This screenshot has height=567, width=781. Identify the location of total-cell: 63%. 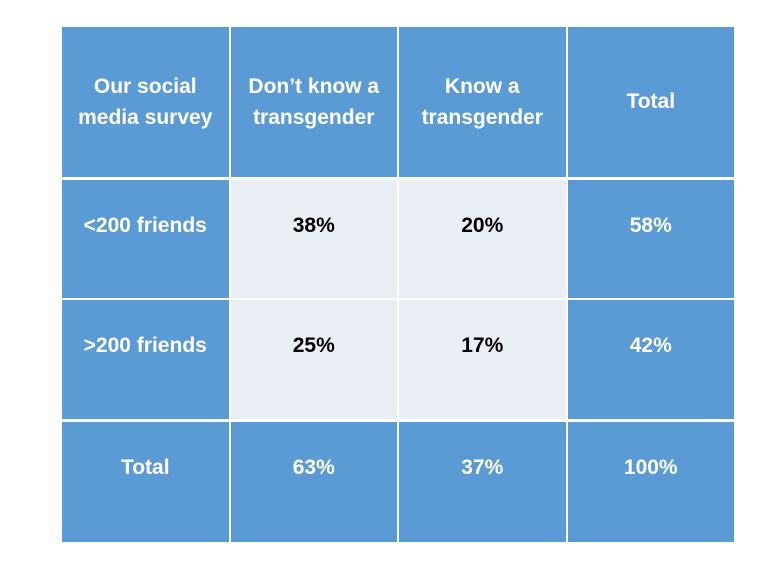
(313, 481).